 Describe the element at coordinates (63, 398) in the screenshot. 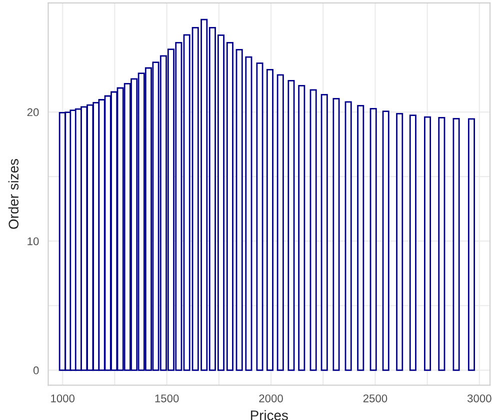

I see `x-tick-label: 1000` at that location.